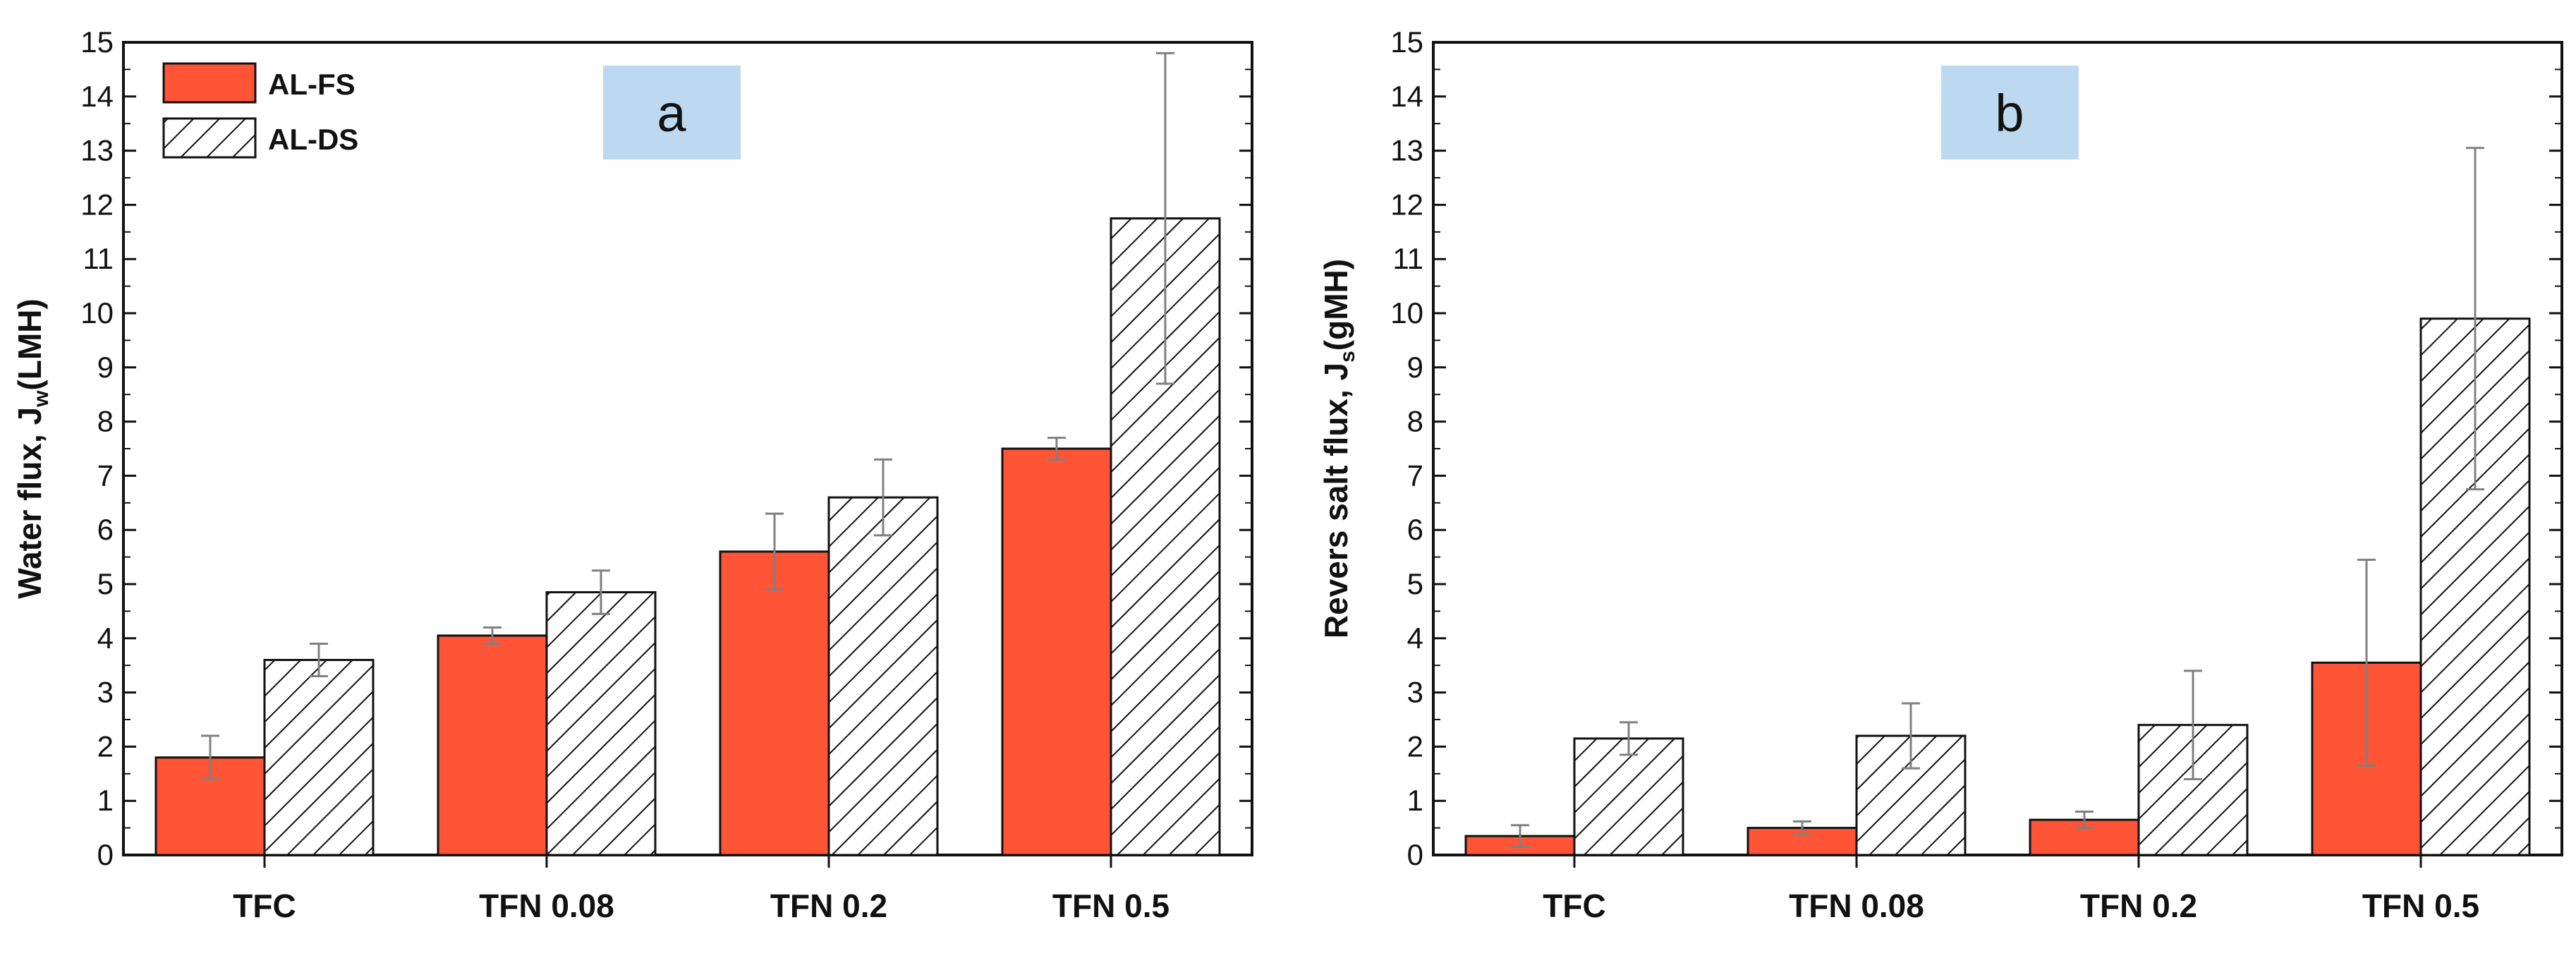  Describe the element at coordinates (106, 639) in the screenshot. I see `panel-a-y-tick-label: 4` at that location.